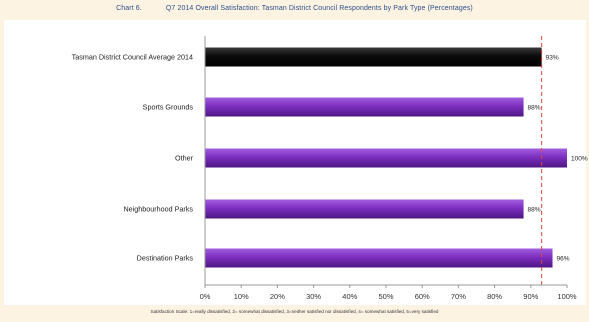  Describe the element at coordinates (241, 296) in the screenshot. I see `x-tick-label-10: 10%` at that location.